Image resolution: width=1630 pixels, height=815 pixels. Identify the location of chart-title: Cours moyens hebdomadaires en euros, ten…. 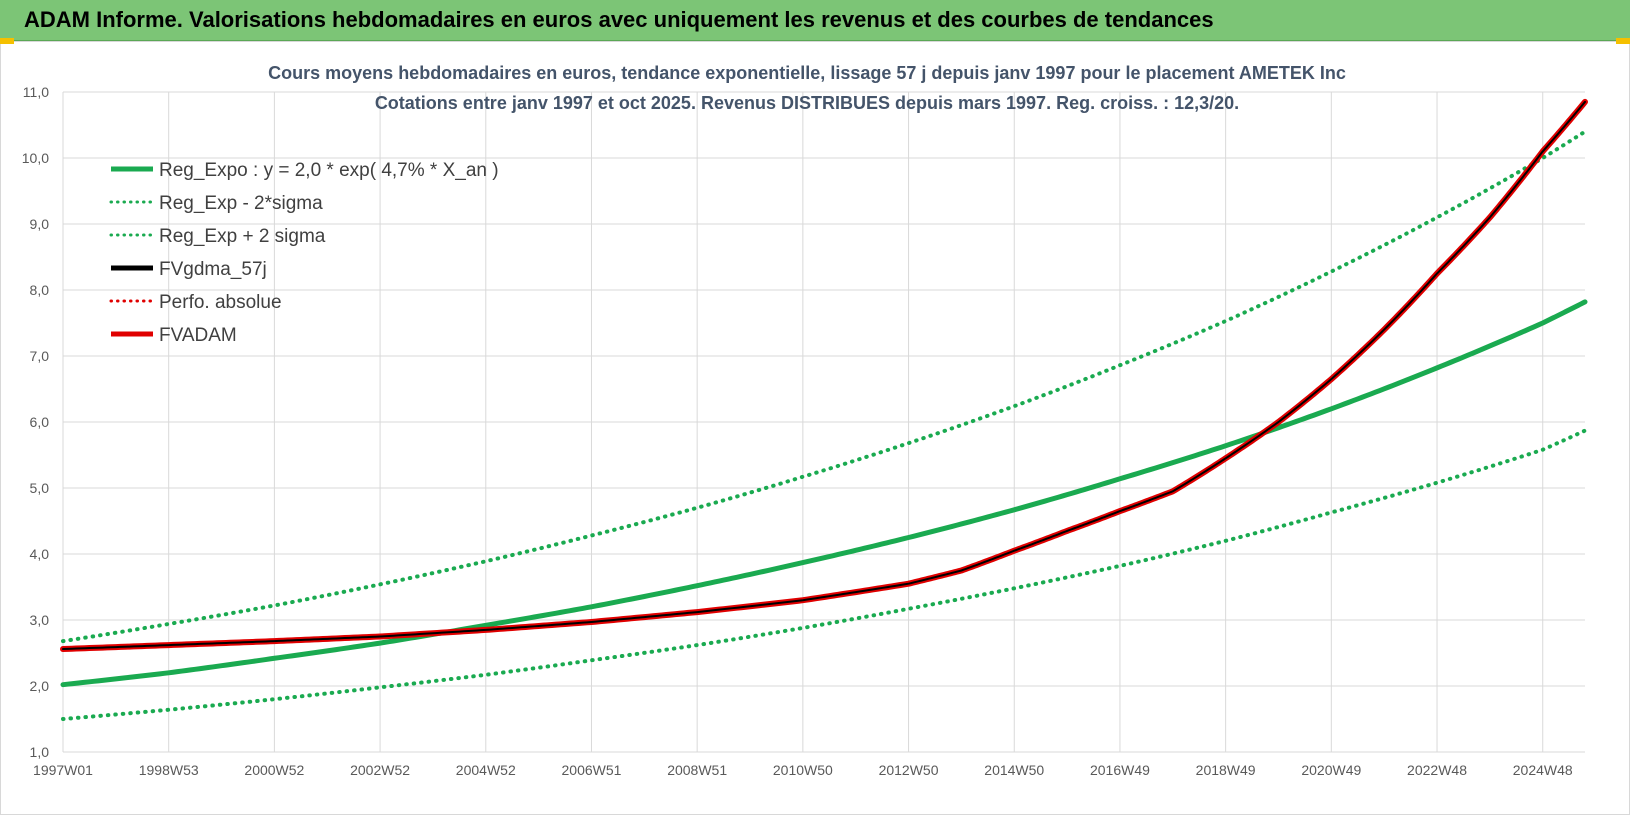
(807, 88).